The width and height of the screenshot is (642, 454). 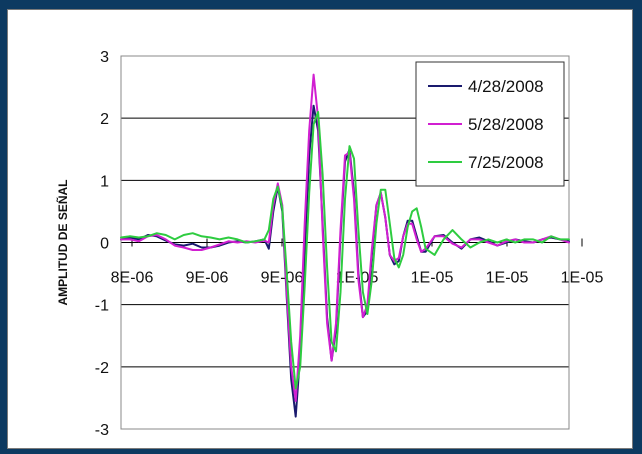 What do you see at coordinates (104, 119) in the screenshot?
I see `y-tick-label: 2` at bounding box center [104, 119].